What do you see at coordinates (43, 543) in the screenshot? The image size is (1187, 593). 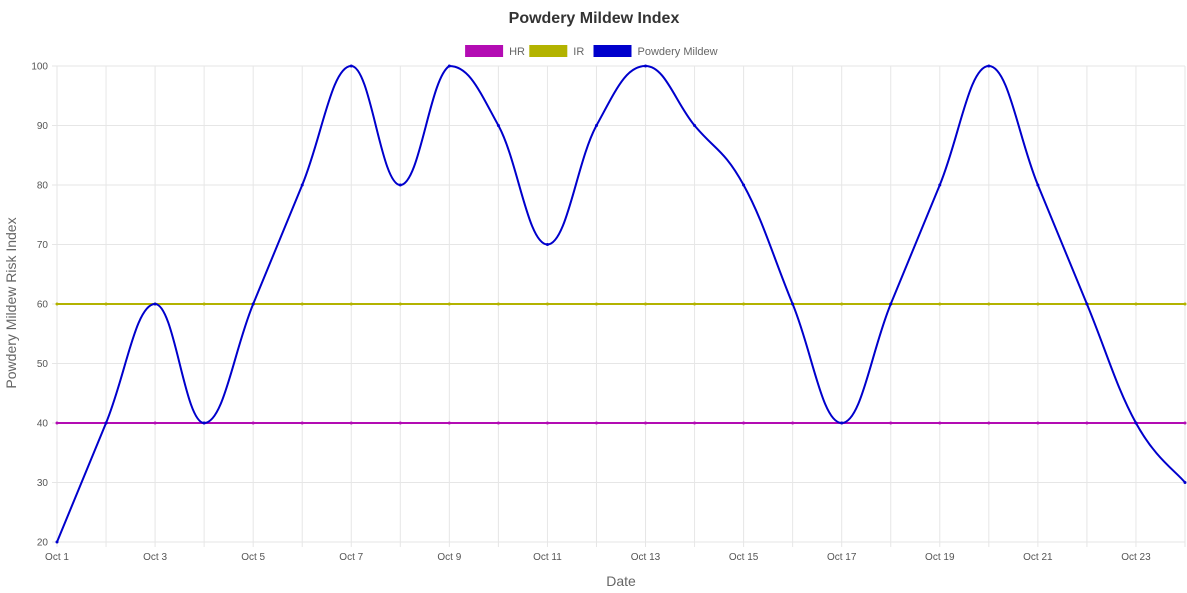 I see `y-tick-label: 20` at bounding box center [43, 543].